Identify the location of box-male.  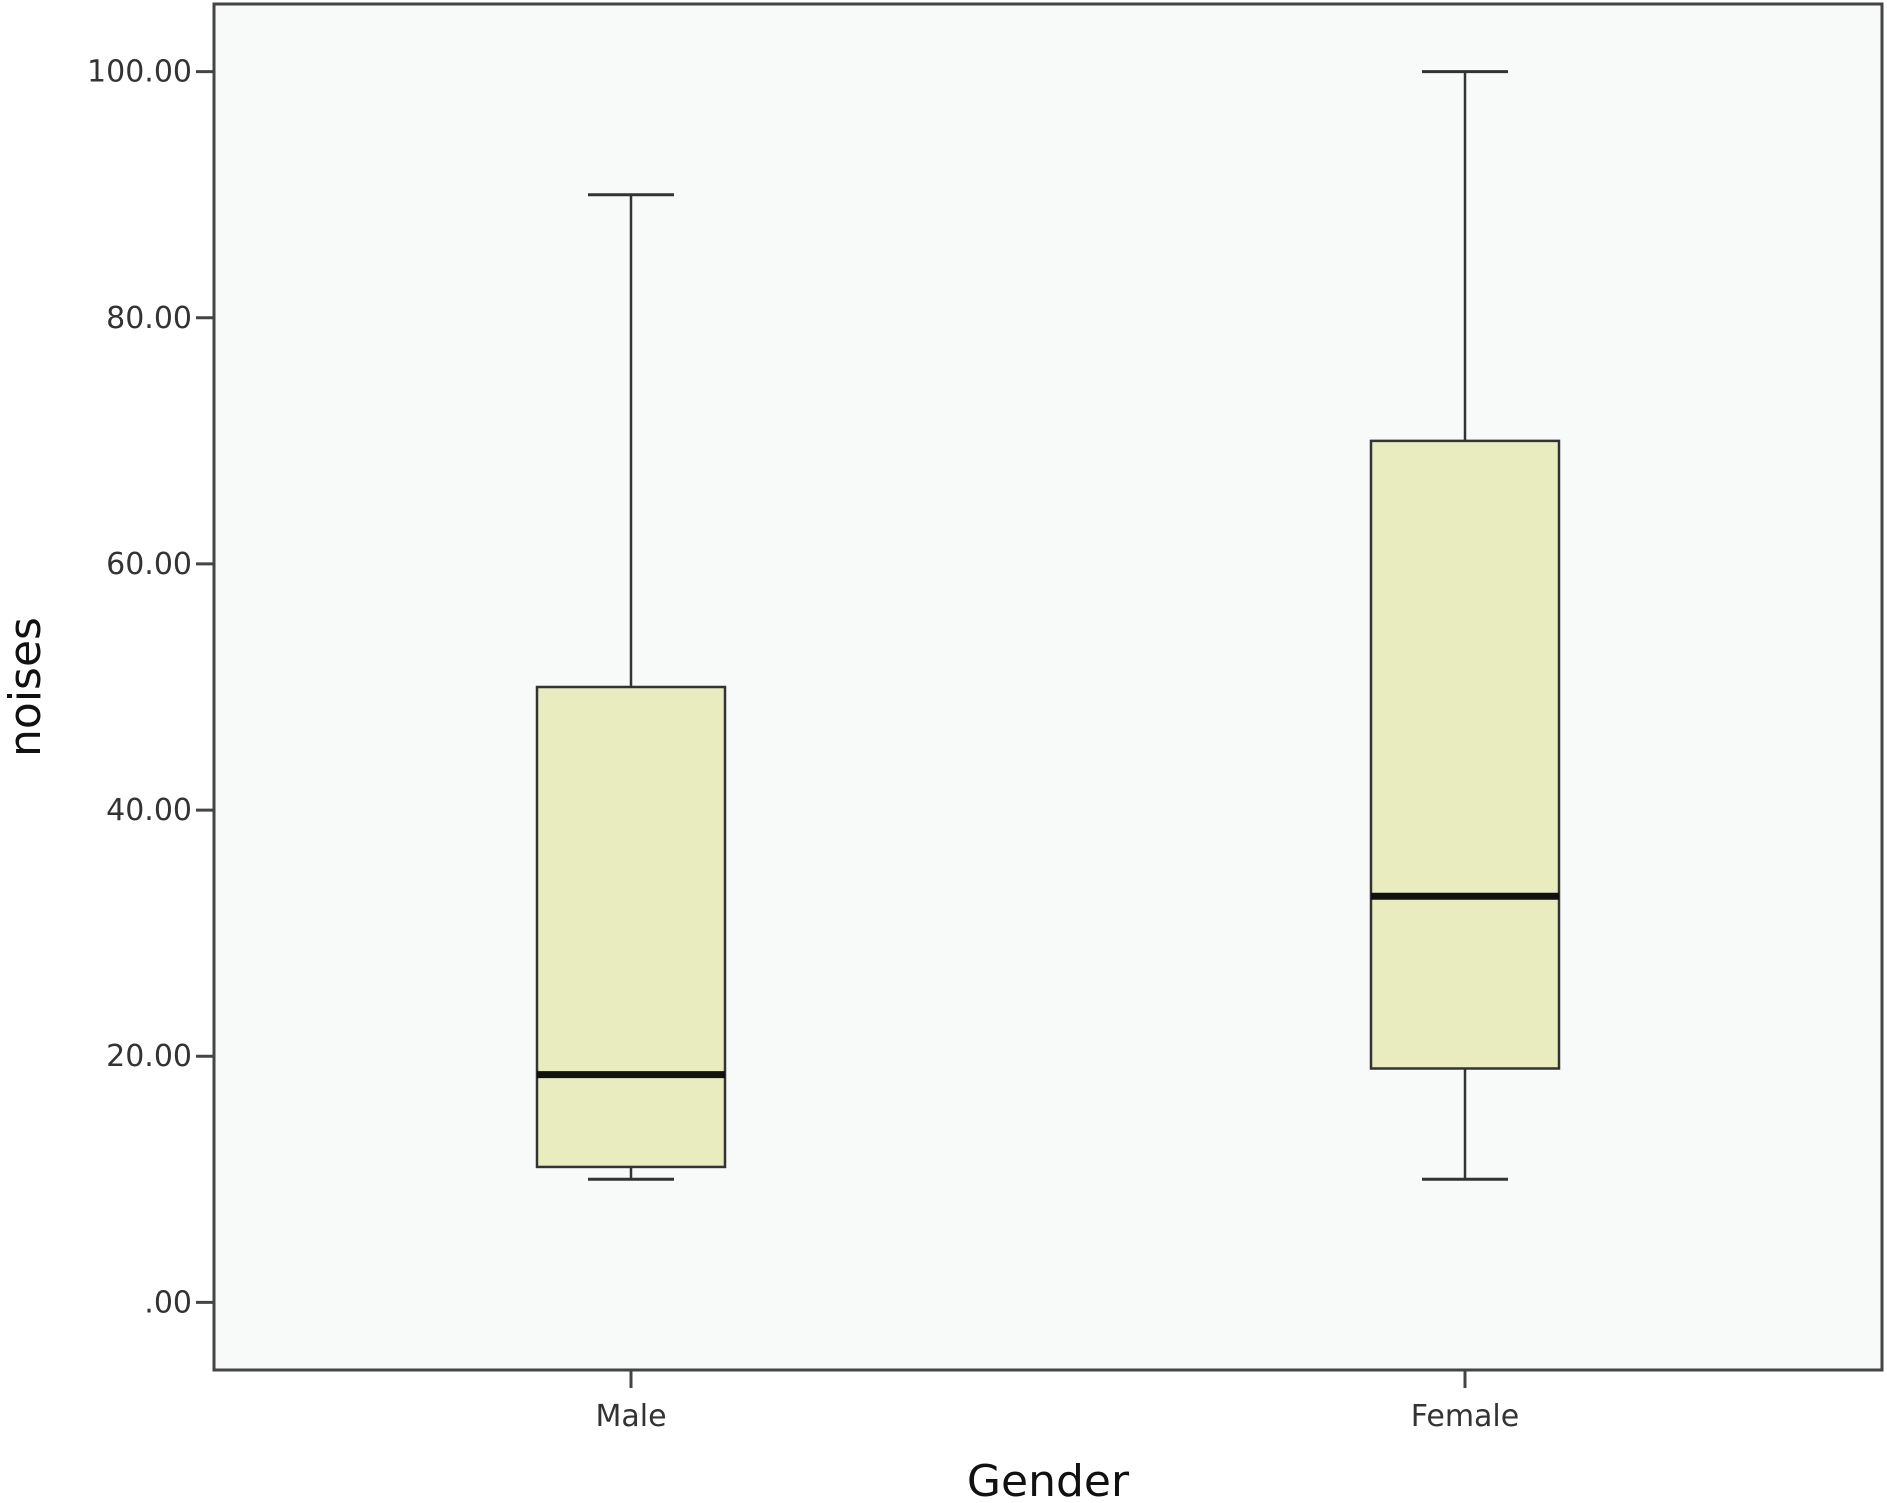
(631, 687).